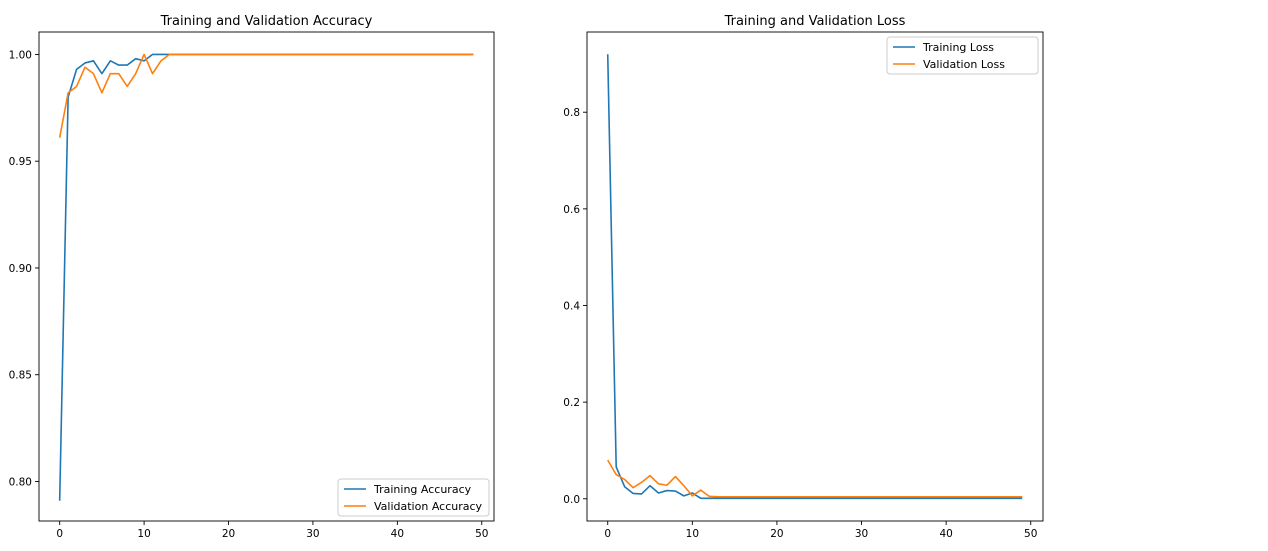  What do you see at coordinates (20, 162) in the screenshot?
I see `y-tick-label: 0.95` at bounding box center [20, 162].